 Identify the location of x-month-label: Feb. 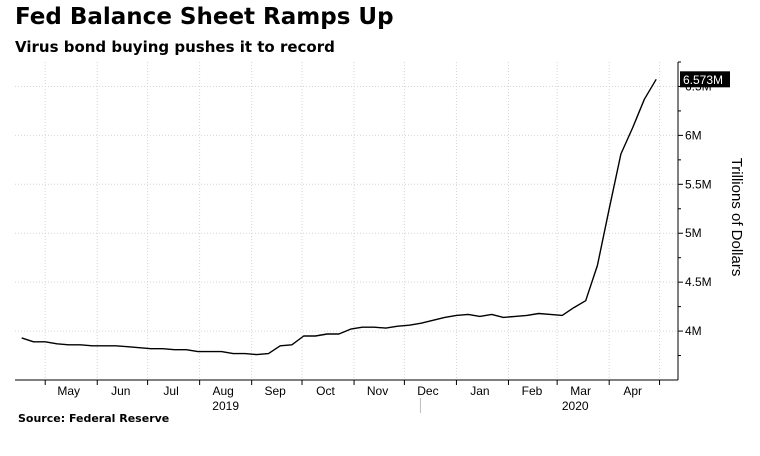
(532, 391).